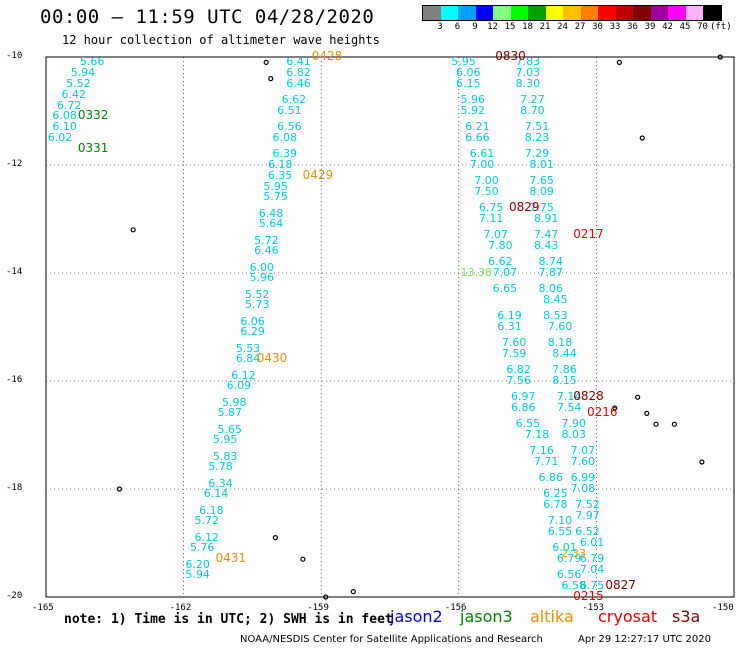  I want to click on swh-value: 6.41, so click(298, 62).